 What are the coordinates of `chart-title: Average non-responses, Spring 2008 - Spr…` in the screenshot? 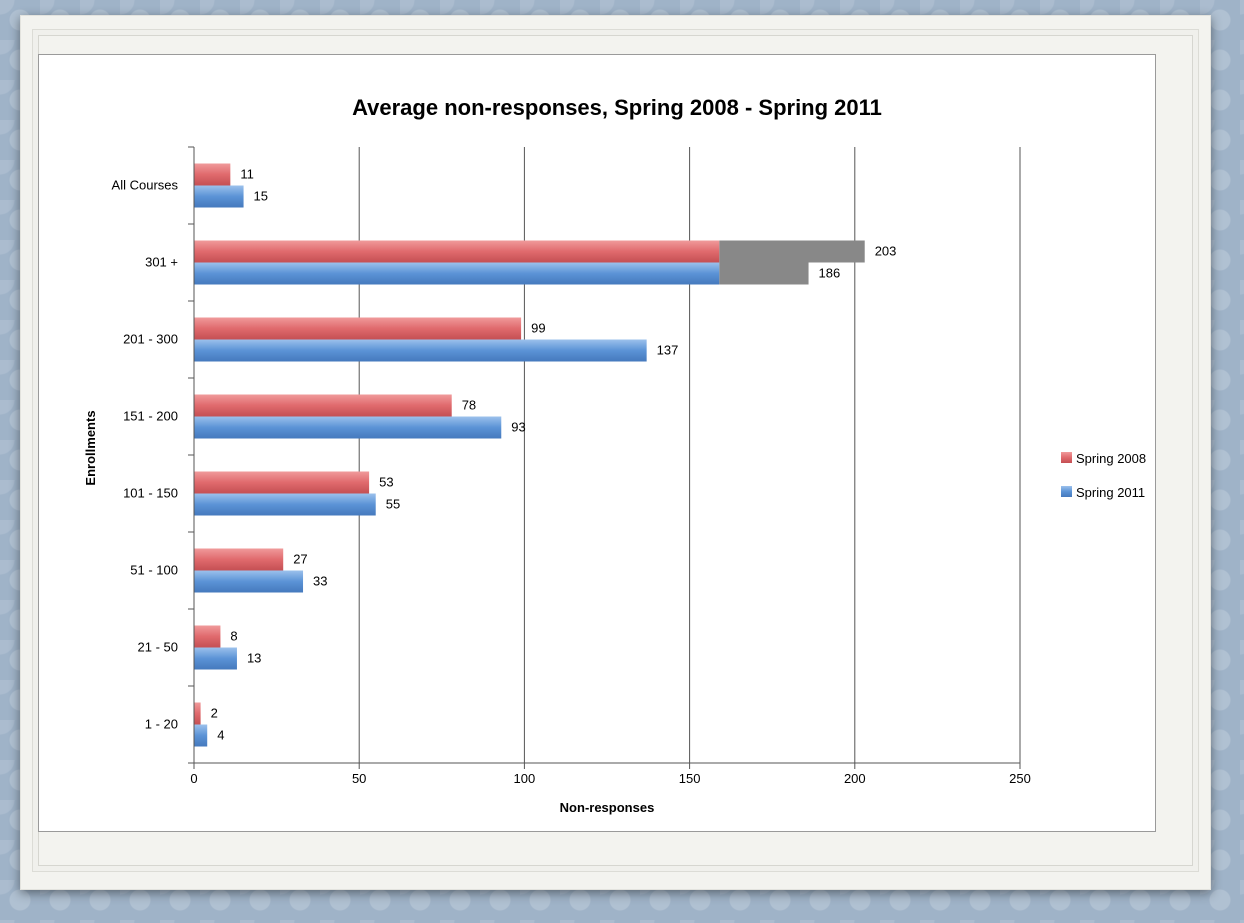 It's located at (617, 107).